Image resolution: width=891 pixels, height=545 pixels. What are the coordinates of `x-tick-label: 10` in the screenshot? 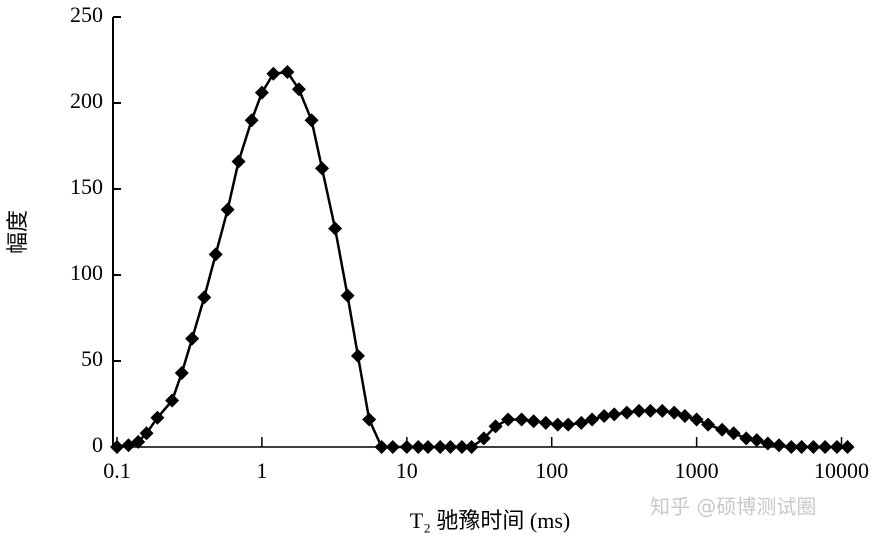 It's located at (407, 470).